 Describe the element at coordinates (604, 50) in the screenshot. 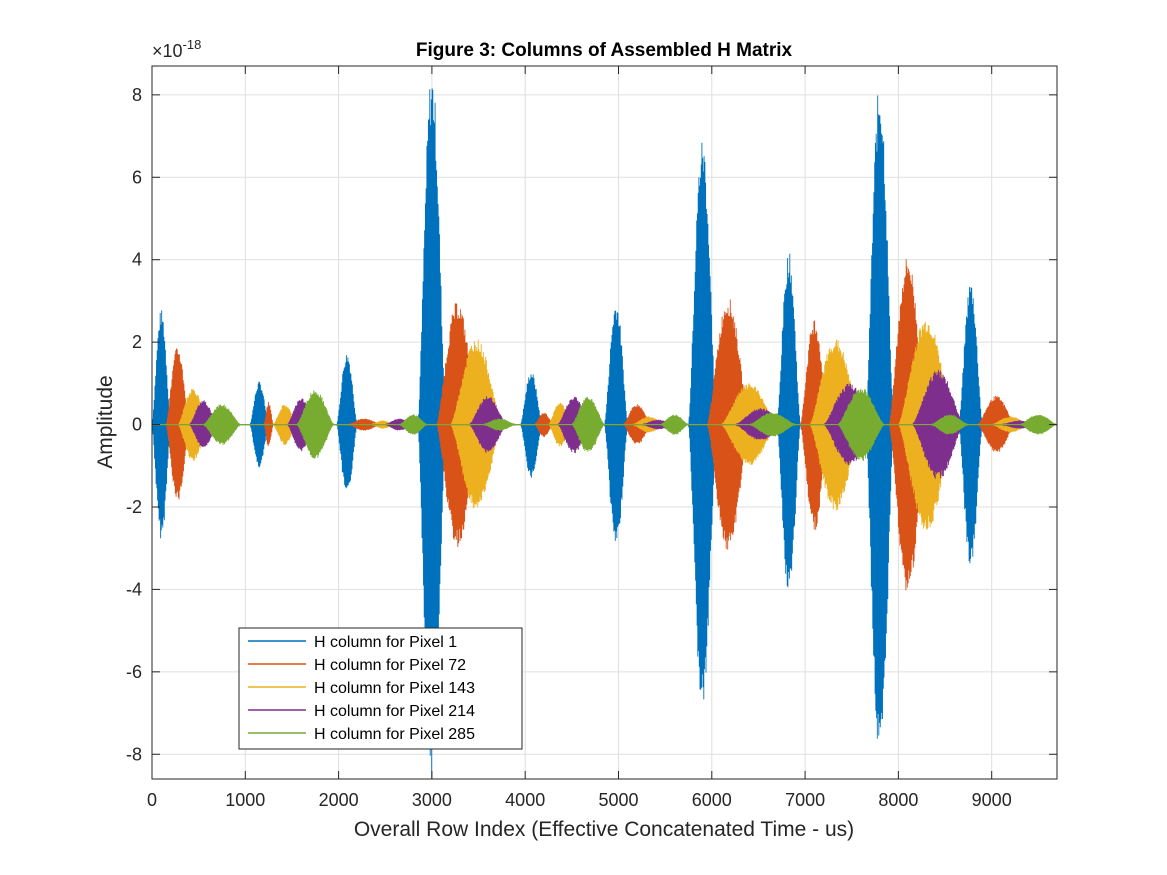

I see `chart-title: Figure 3: Columns of Assembled H Matrix` at that location.